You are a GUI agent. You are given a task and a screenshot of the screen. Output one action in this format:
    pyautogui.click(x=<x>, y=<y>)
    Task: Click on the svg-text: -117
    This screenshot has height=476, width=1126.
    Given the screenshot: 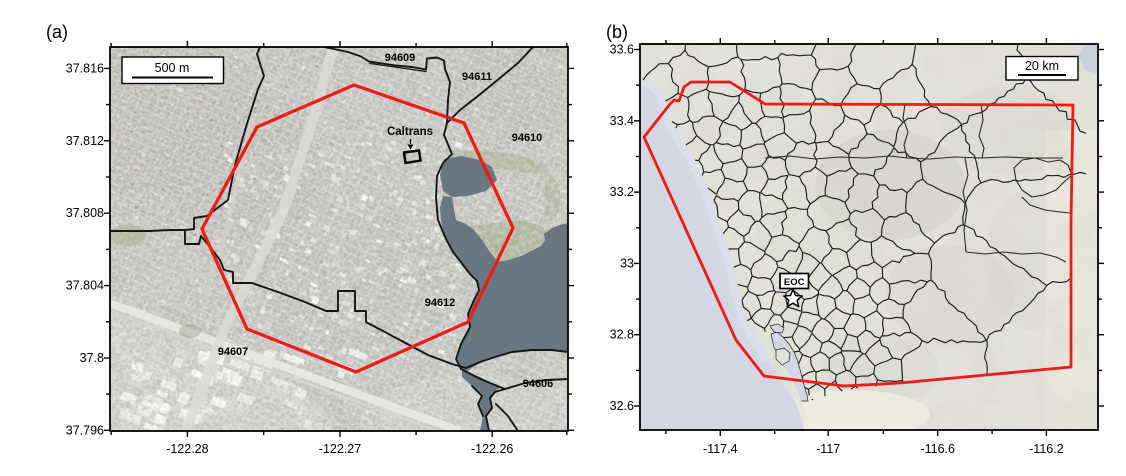 What is the action you would take?
    pyautogui.click(x=828, y=449)
    